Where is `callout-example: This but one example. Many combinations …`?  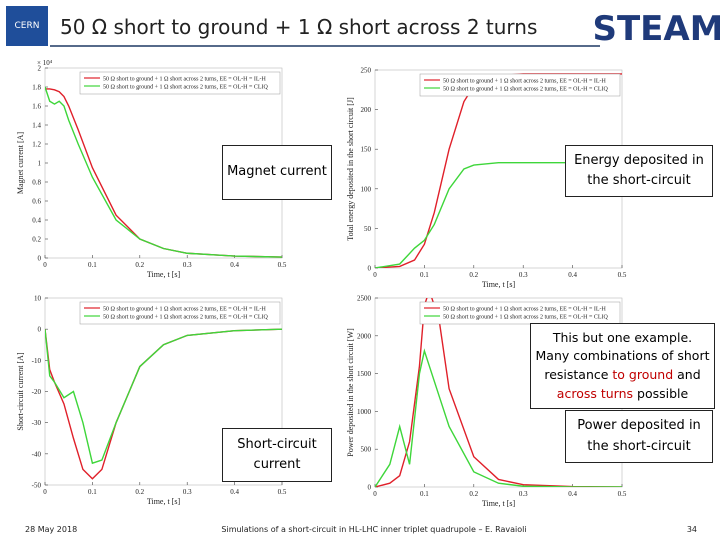 callout-example: This but one example. Many combinations … is located at coordinates (622, 366).